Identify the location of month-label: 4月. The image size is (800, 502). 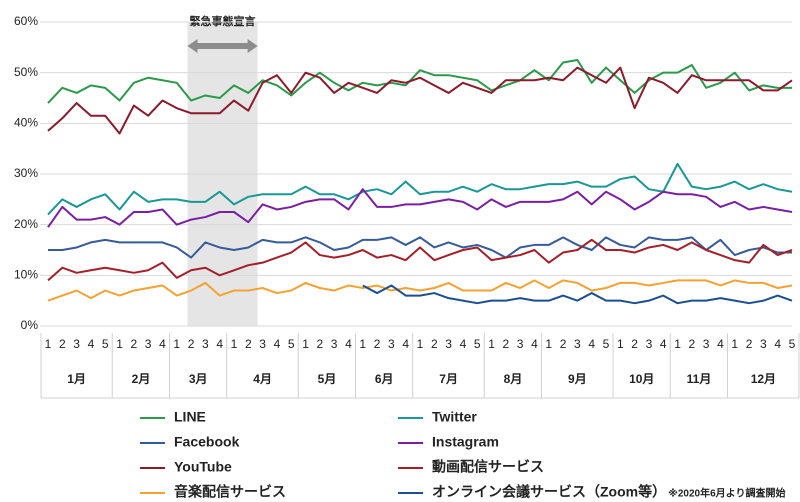
(262, 379).